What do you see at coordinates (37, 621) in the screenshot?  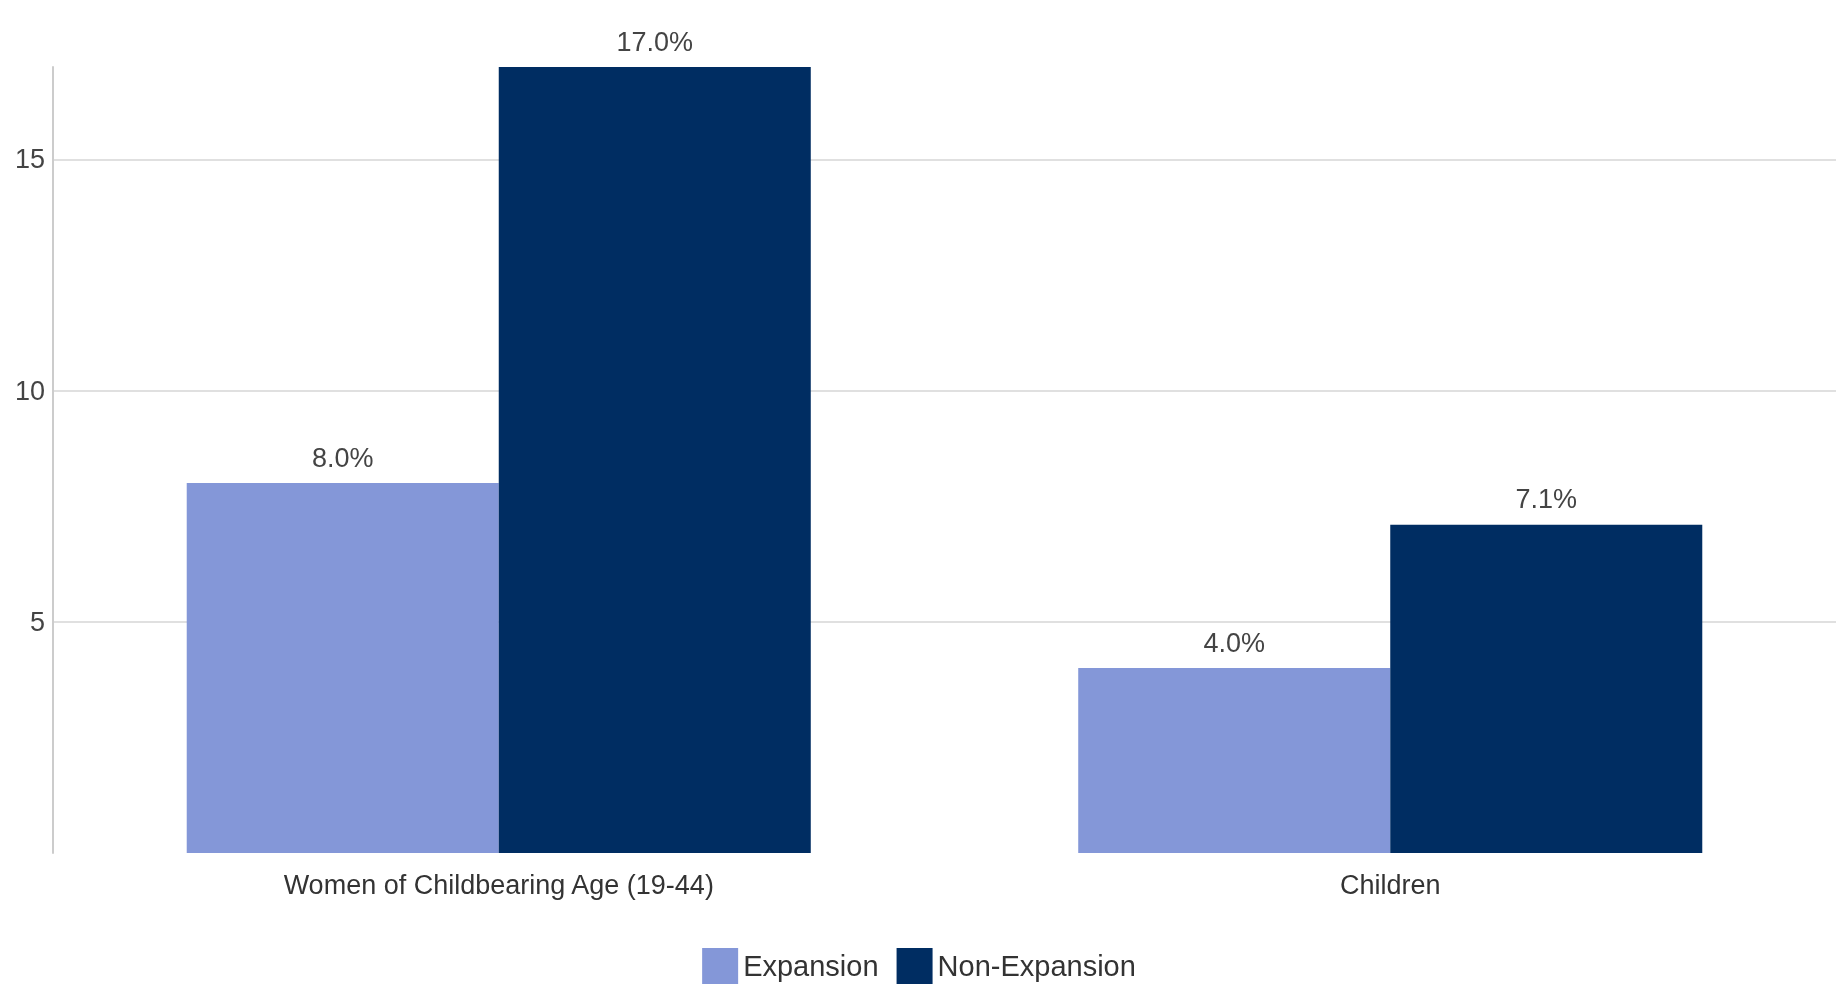 I see `y-tick-label: 5` at bounding box center [37, 621].